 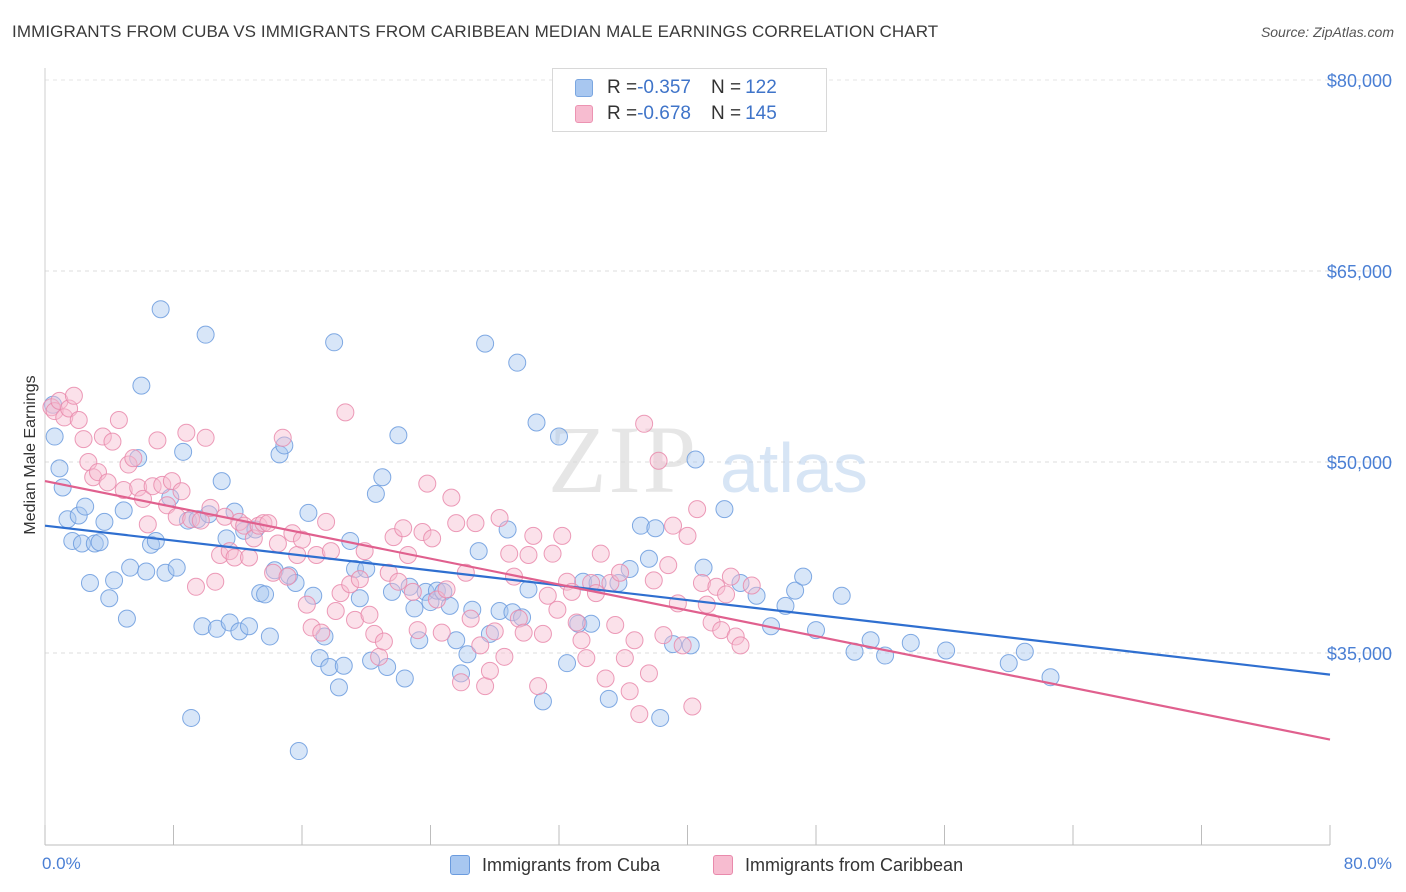 What do you see at coordinates (571, 864) in the screenshot?
I see `bottom-legend-label-cuba: Immigrants from Cuba` at bounding box center [571, 864].